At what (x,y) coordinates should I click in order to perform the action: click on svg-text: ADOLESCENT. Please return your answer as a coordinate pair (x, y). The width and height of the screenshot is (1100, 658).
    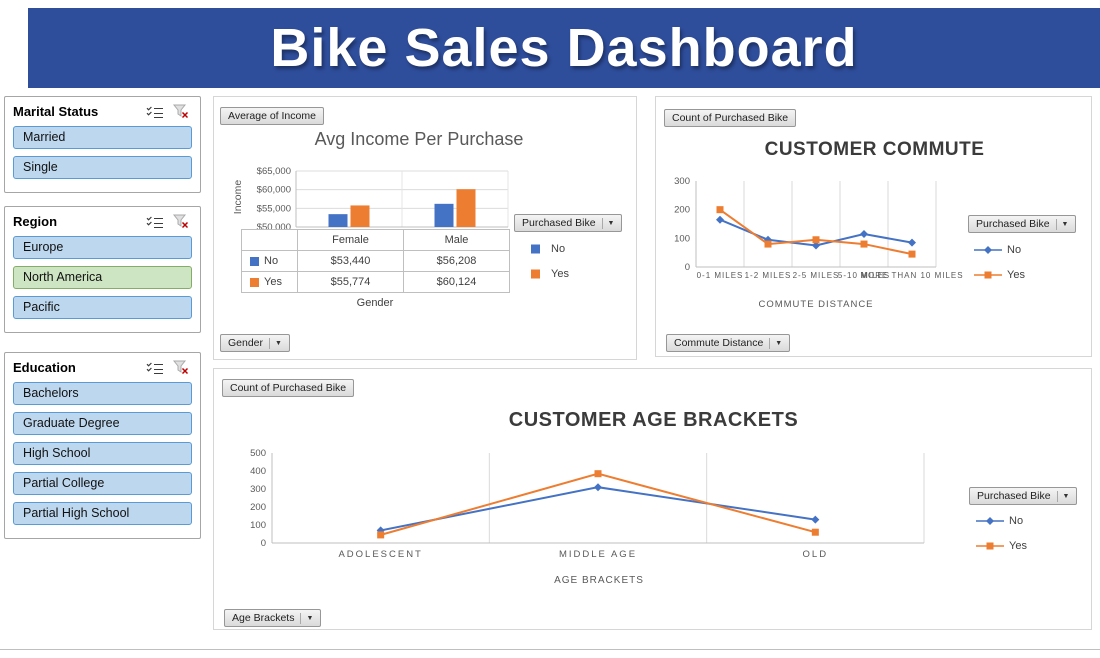
    Looking at the image, I should click on (380, 554).